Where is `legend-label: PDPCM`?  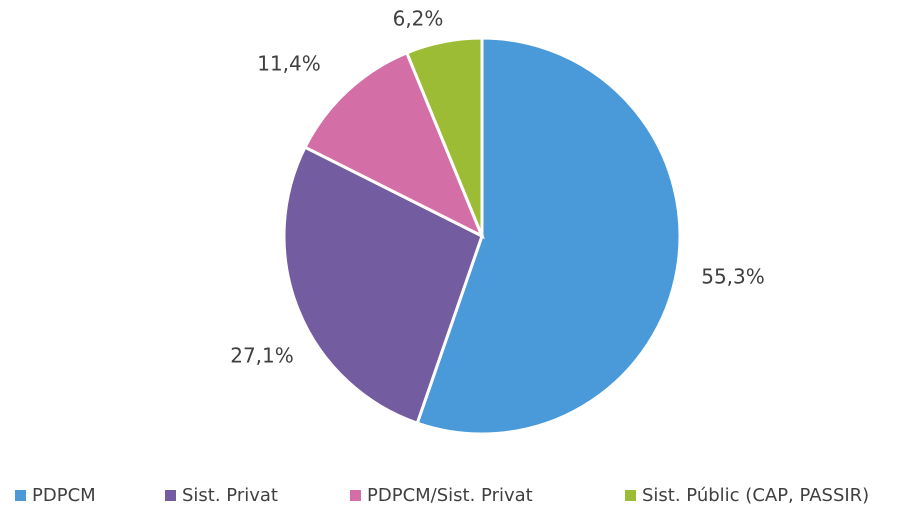
legend-label: PDPCM is located at coordinates (64, 495).